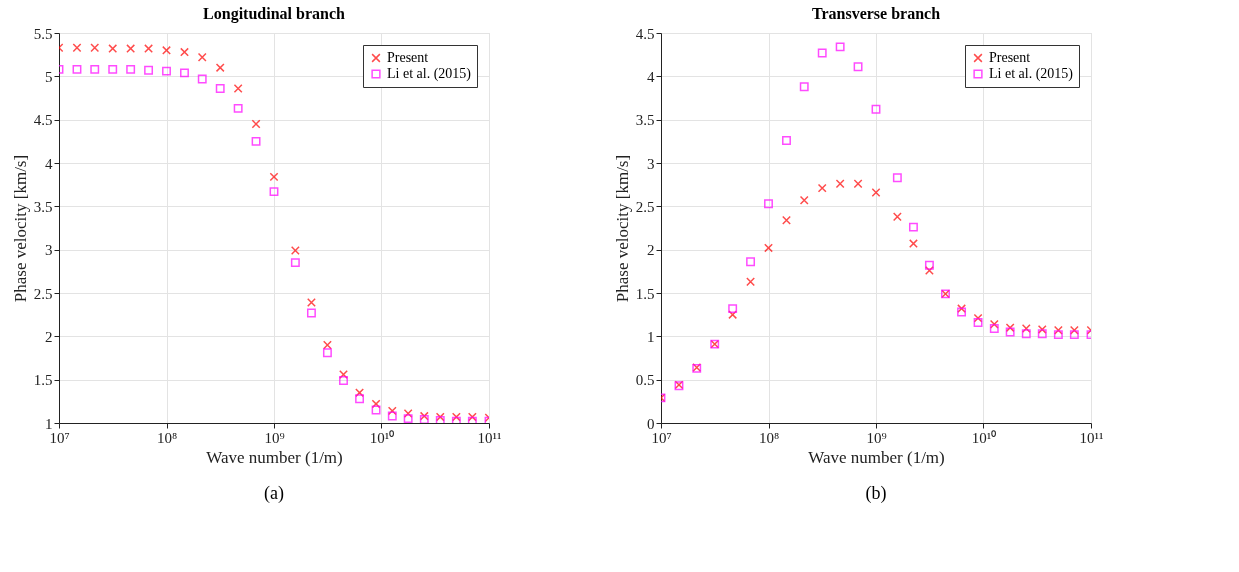 The width and height of the screenshot is (1239, 572). What do you see at coordinates (876, 493) in the screenshot?
I see `text: (b)` at bounding box center [876, 493].